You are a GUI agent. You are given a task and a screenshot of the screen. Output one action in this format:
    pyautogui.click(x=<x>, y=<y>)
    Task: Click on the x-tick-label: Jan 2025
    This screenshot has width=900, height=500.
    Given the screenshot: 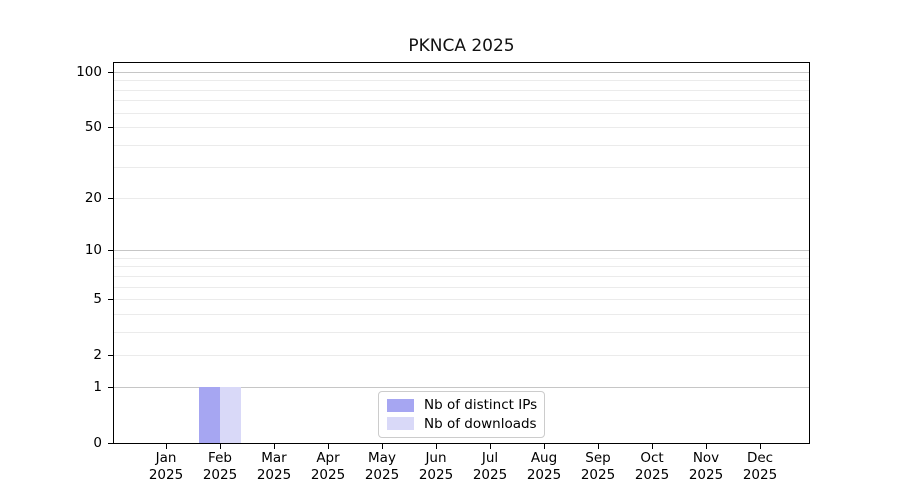 What is the action you would take?
    pyautogui.click(x=166, y=466)
    